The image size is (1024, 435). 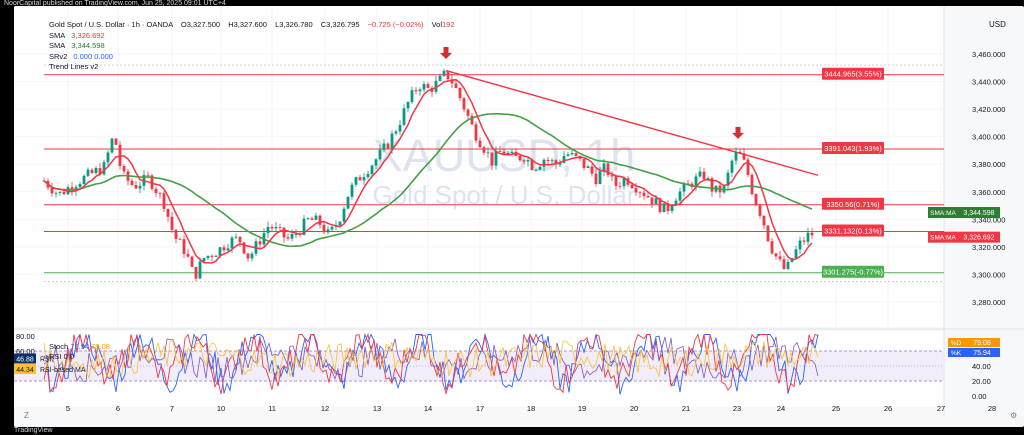 What do you see at coordinates (252, 36) in the screenshot?
I see `indicator-sma-fast: SMA 3,326.692` at bounding box center [252, 36].